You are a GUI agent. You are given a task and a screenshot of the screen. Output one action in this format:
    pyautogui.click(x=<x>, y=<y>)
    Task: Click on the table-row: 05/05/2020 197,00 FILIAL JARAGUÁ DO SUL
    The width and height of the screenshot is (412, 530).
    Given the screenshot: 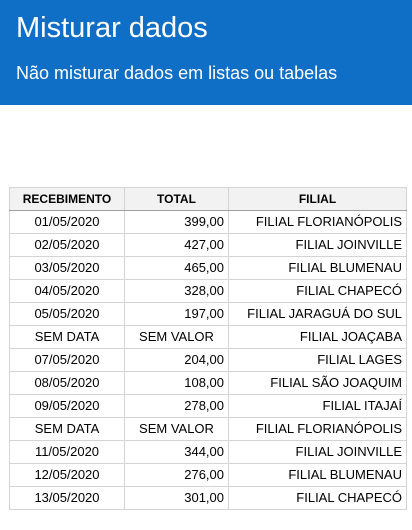 What is the action you would take?
    pyautogui.click(x=208, y=314)
    